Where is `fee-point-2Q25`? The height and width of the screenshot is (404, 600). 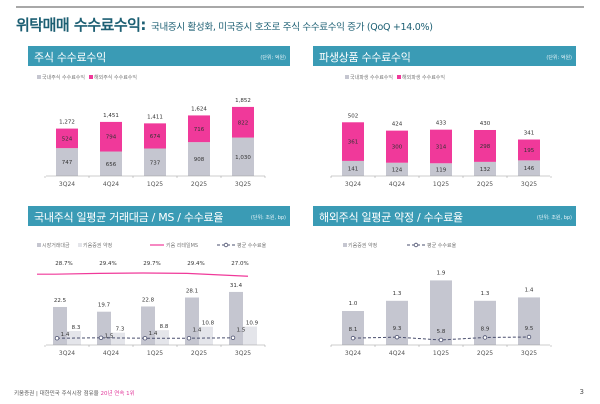
fee-point-2Q25 is located at coordinates (485, 337).